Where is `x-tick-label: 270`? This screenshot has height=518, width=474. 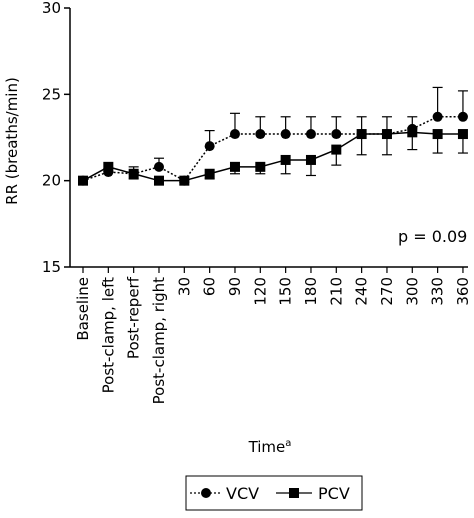 x-tick-label: 270 is located at coordinates (387, 291).